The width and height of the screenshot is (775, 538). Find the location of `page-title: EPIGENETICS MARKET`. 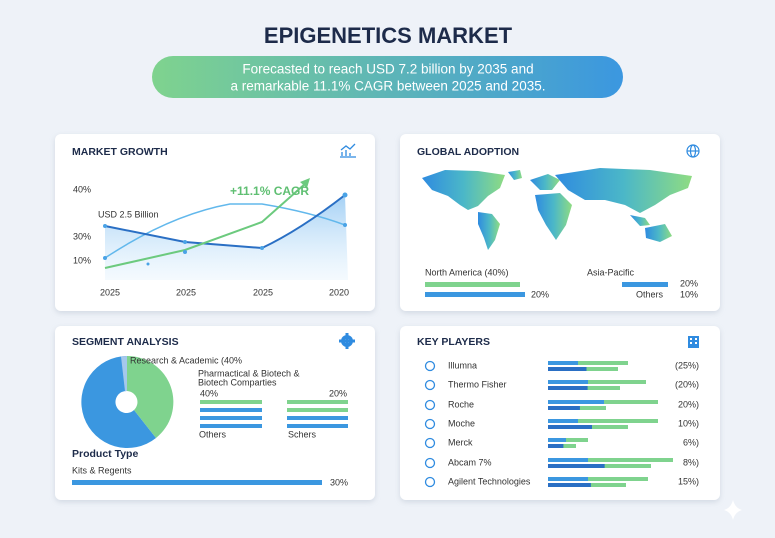

page-title: EPIGENETICS MARKET is located at coordinates (388, 35).